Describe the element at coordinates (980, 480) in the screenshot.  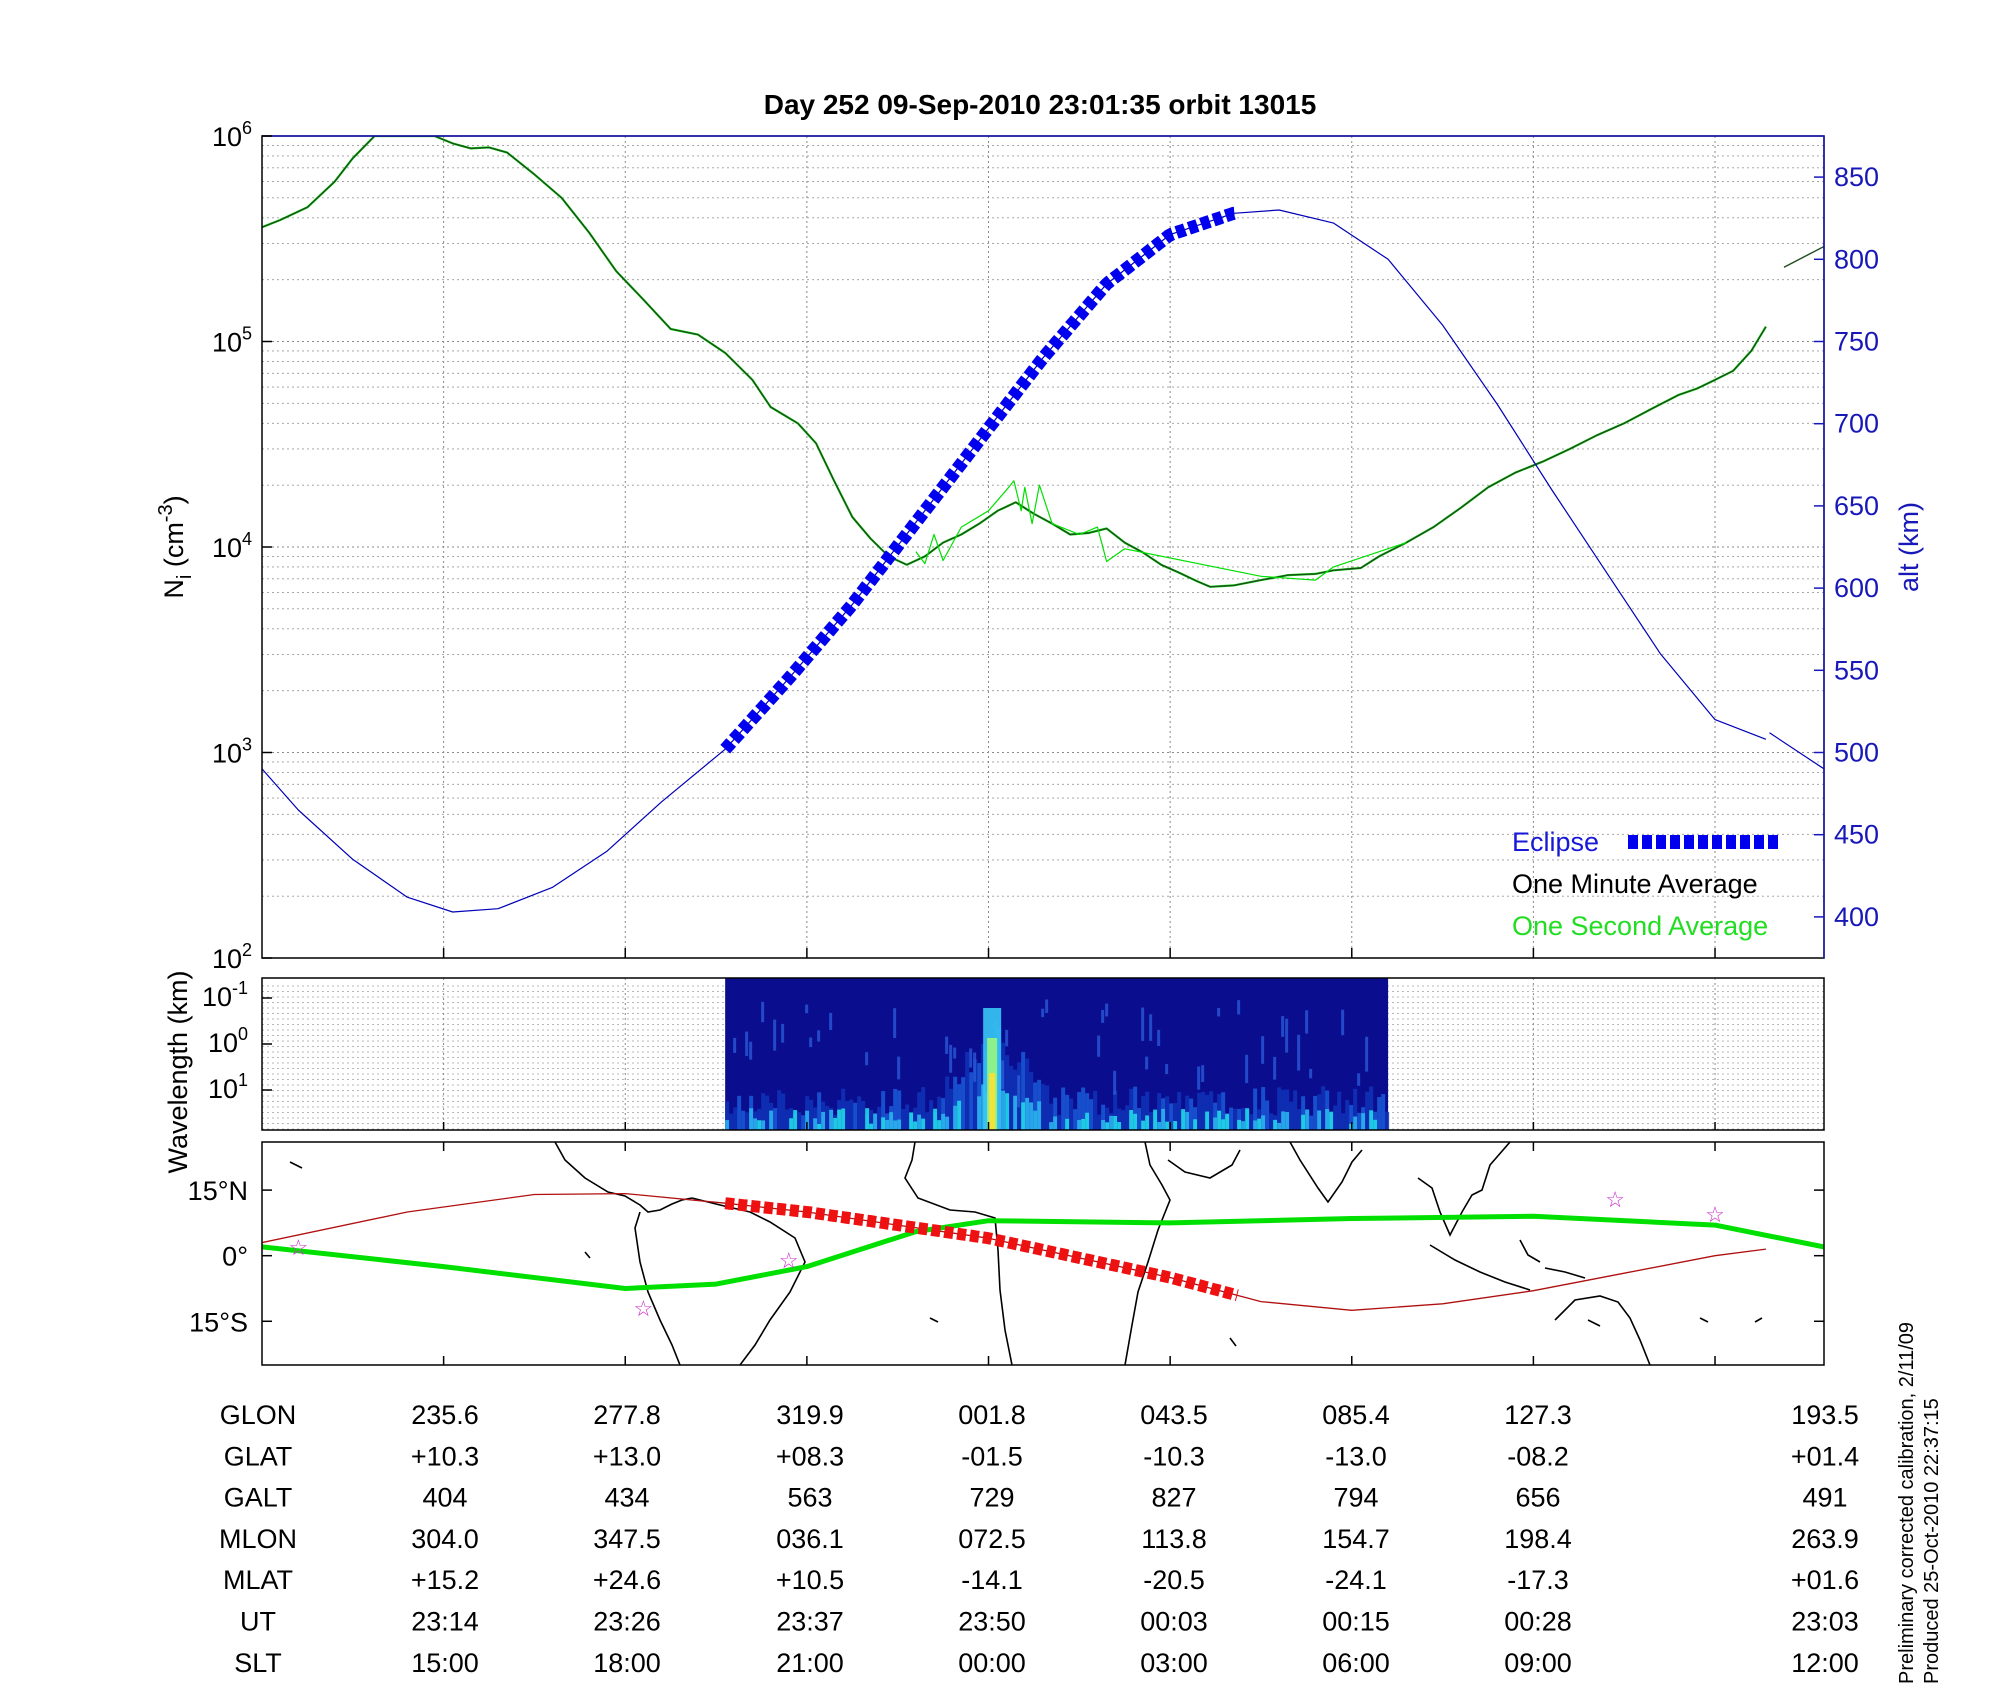
I see `eclipse-segment` at that location.